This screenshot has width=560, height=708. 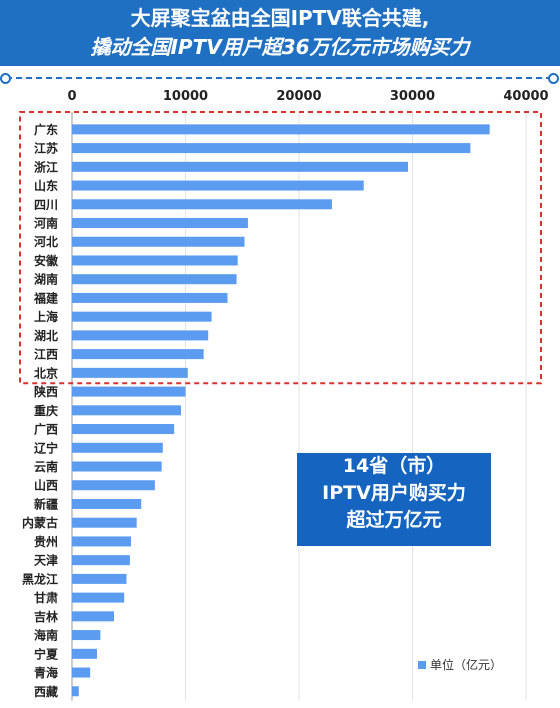 I want to click on category-label: 四川, so click(x=46, y=205).